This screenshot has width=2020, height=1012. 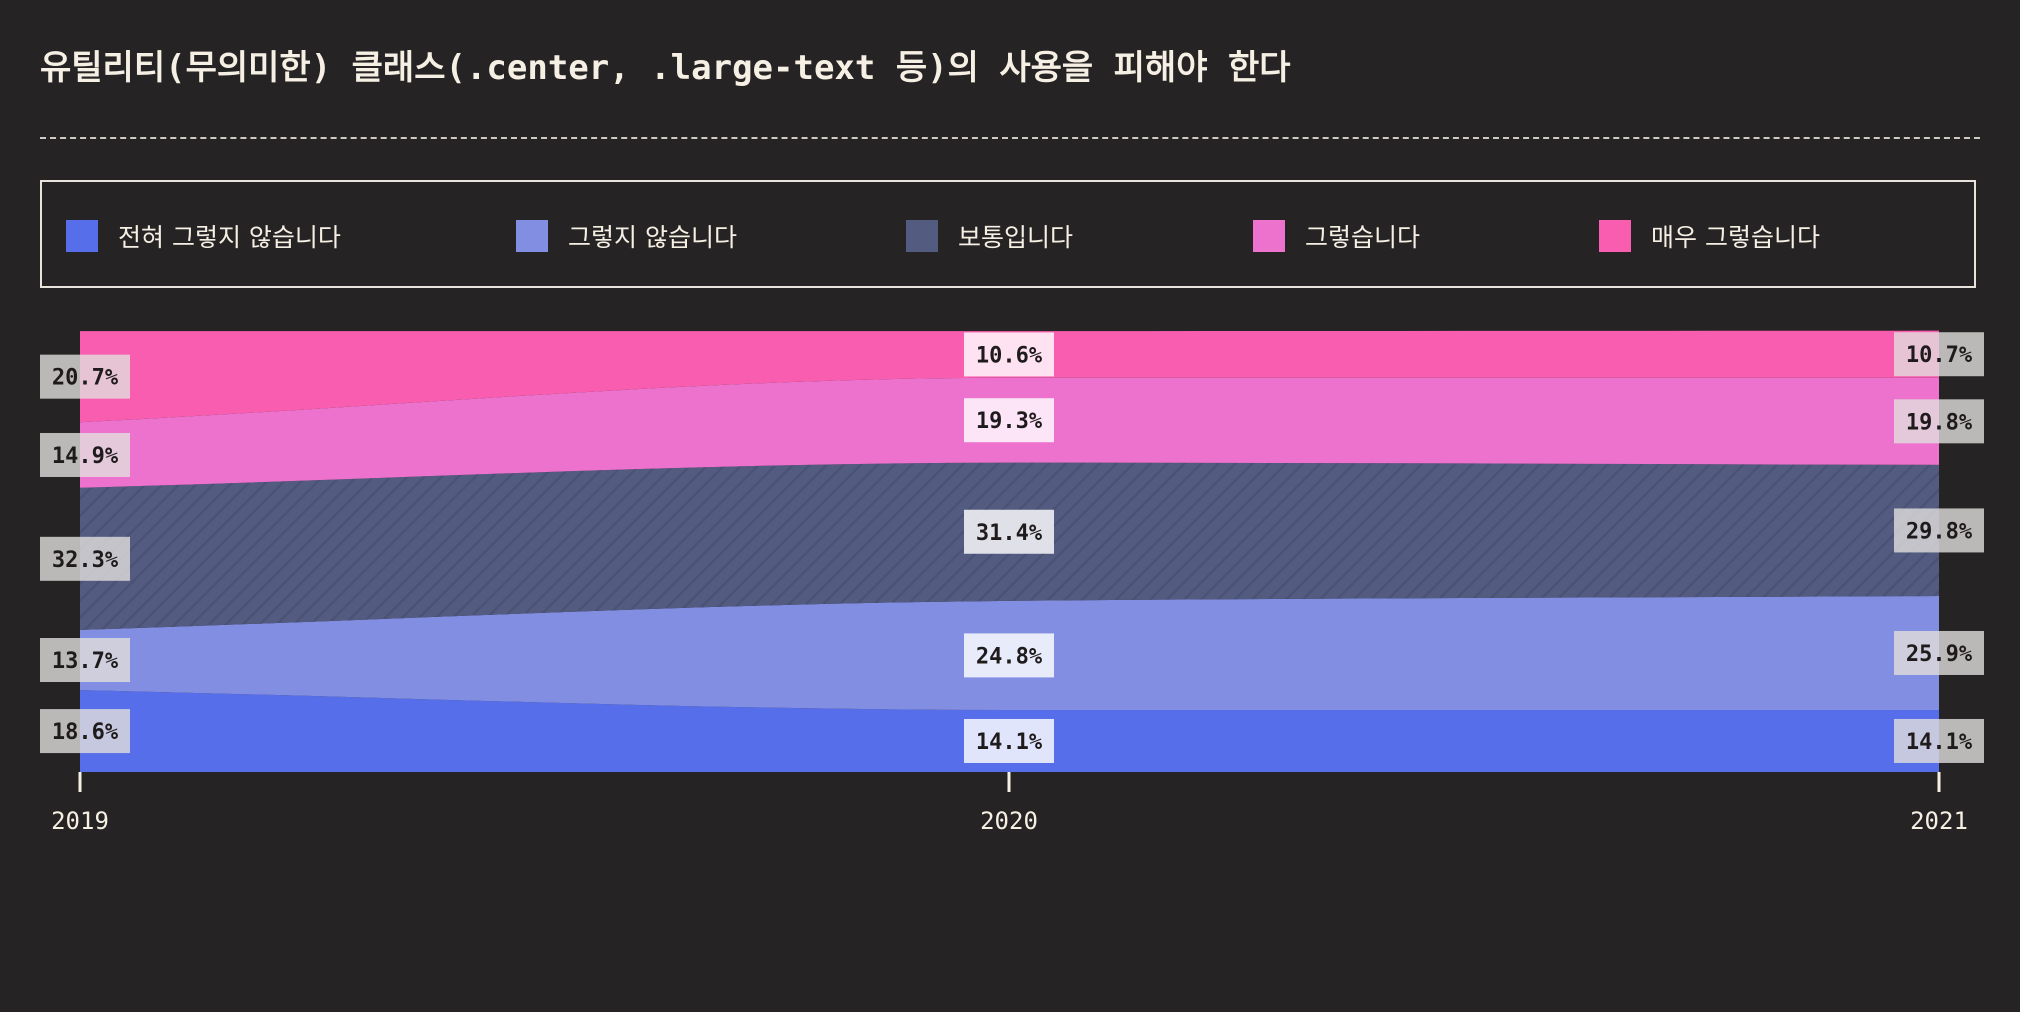 What do you see at coordinates (532, 236) in the screenshot?
I see `legend-swatch-disagree` at bounding box center [532, 236].